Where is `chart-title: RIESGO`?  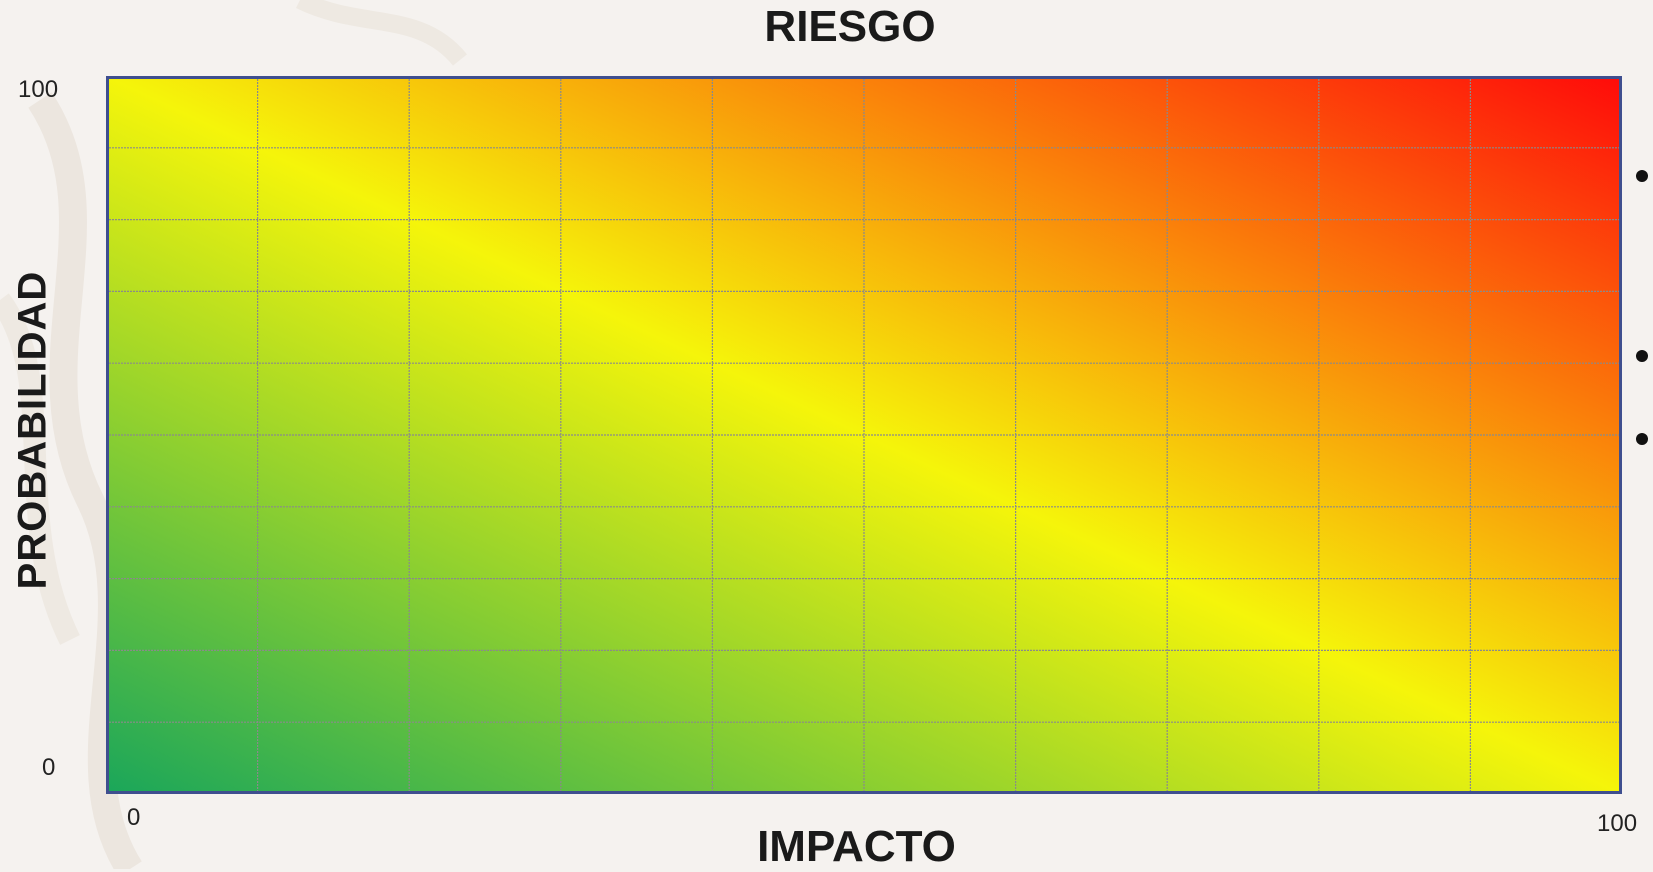 chart-title: RIESGO is located at coordinates (850, 26).